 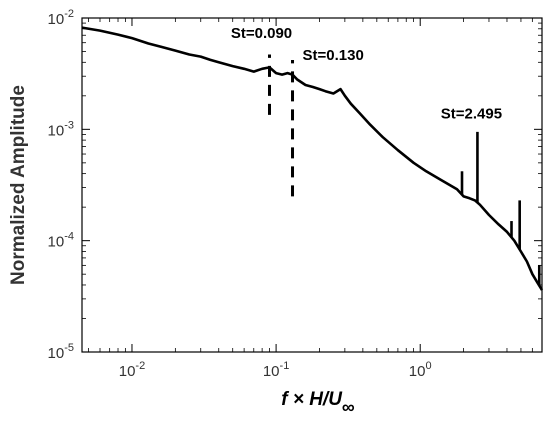 What do you see at coordinates (318, 403) in the screenshot?
I see `x-axis-label: f × H/U∞` at bounding box center [318, 403].